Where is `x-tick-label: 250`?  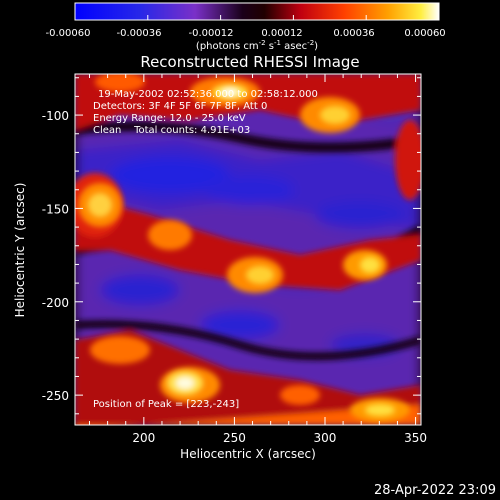 x-tick-label: 250 is located at coordinates (234, 438).